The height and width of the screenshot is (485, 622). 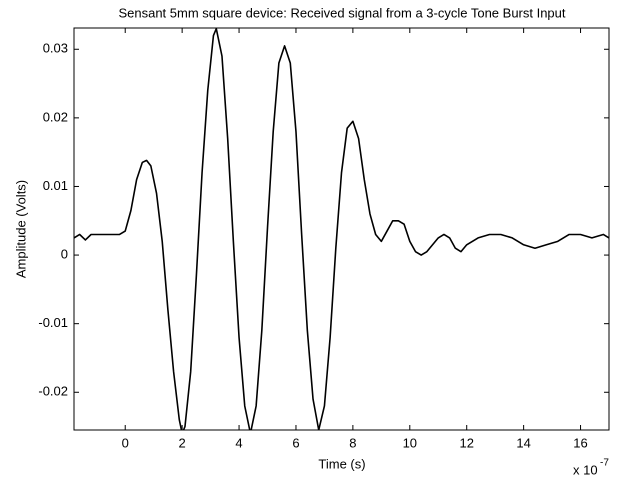 I want to click on x-tick-label: 14, so click(x=523, y=442).